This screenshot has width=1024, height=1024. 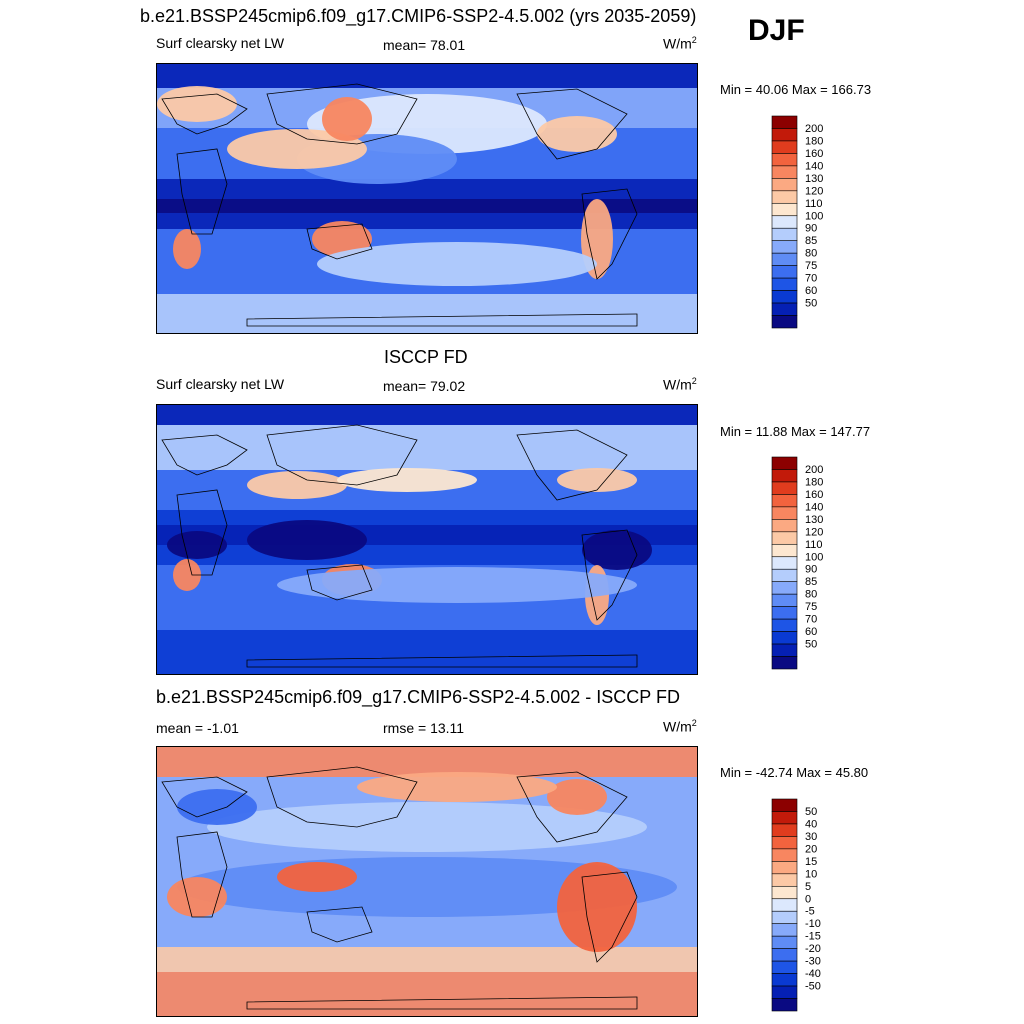 What do you see at coordinates (811, 595) in the screenshot?
I see `colorbar-tick-label: 80` at bounding box center [811, 595].